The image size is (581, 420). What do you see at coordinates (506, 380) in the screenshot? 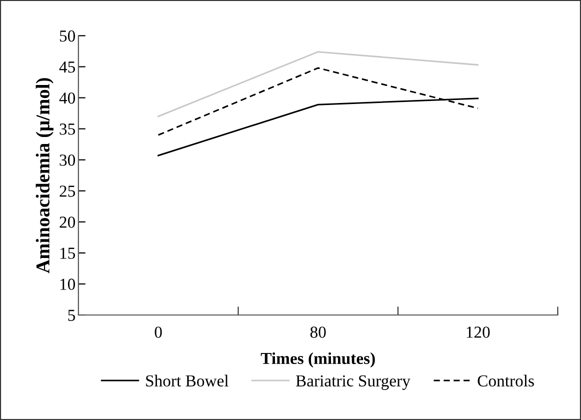
I see `legend-label: Controls` at bounding box center [506, 380].